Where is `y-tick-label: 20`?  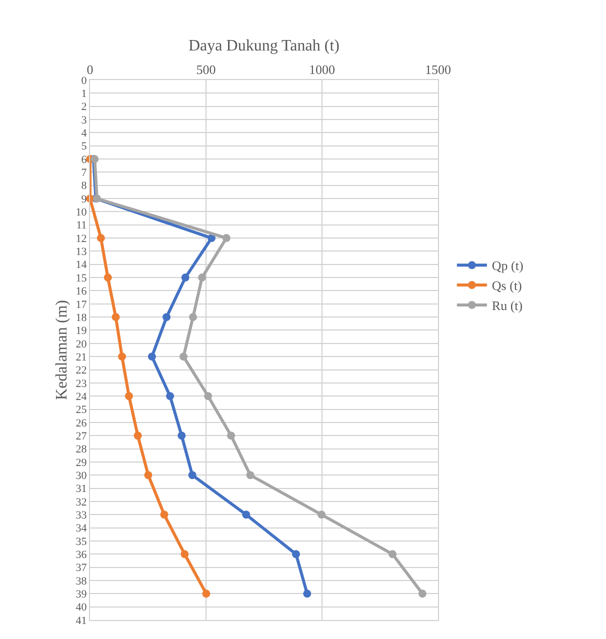 y-tick-label: 20 is located at coordinates (82, 344).